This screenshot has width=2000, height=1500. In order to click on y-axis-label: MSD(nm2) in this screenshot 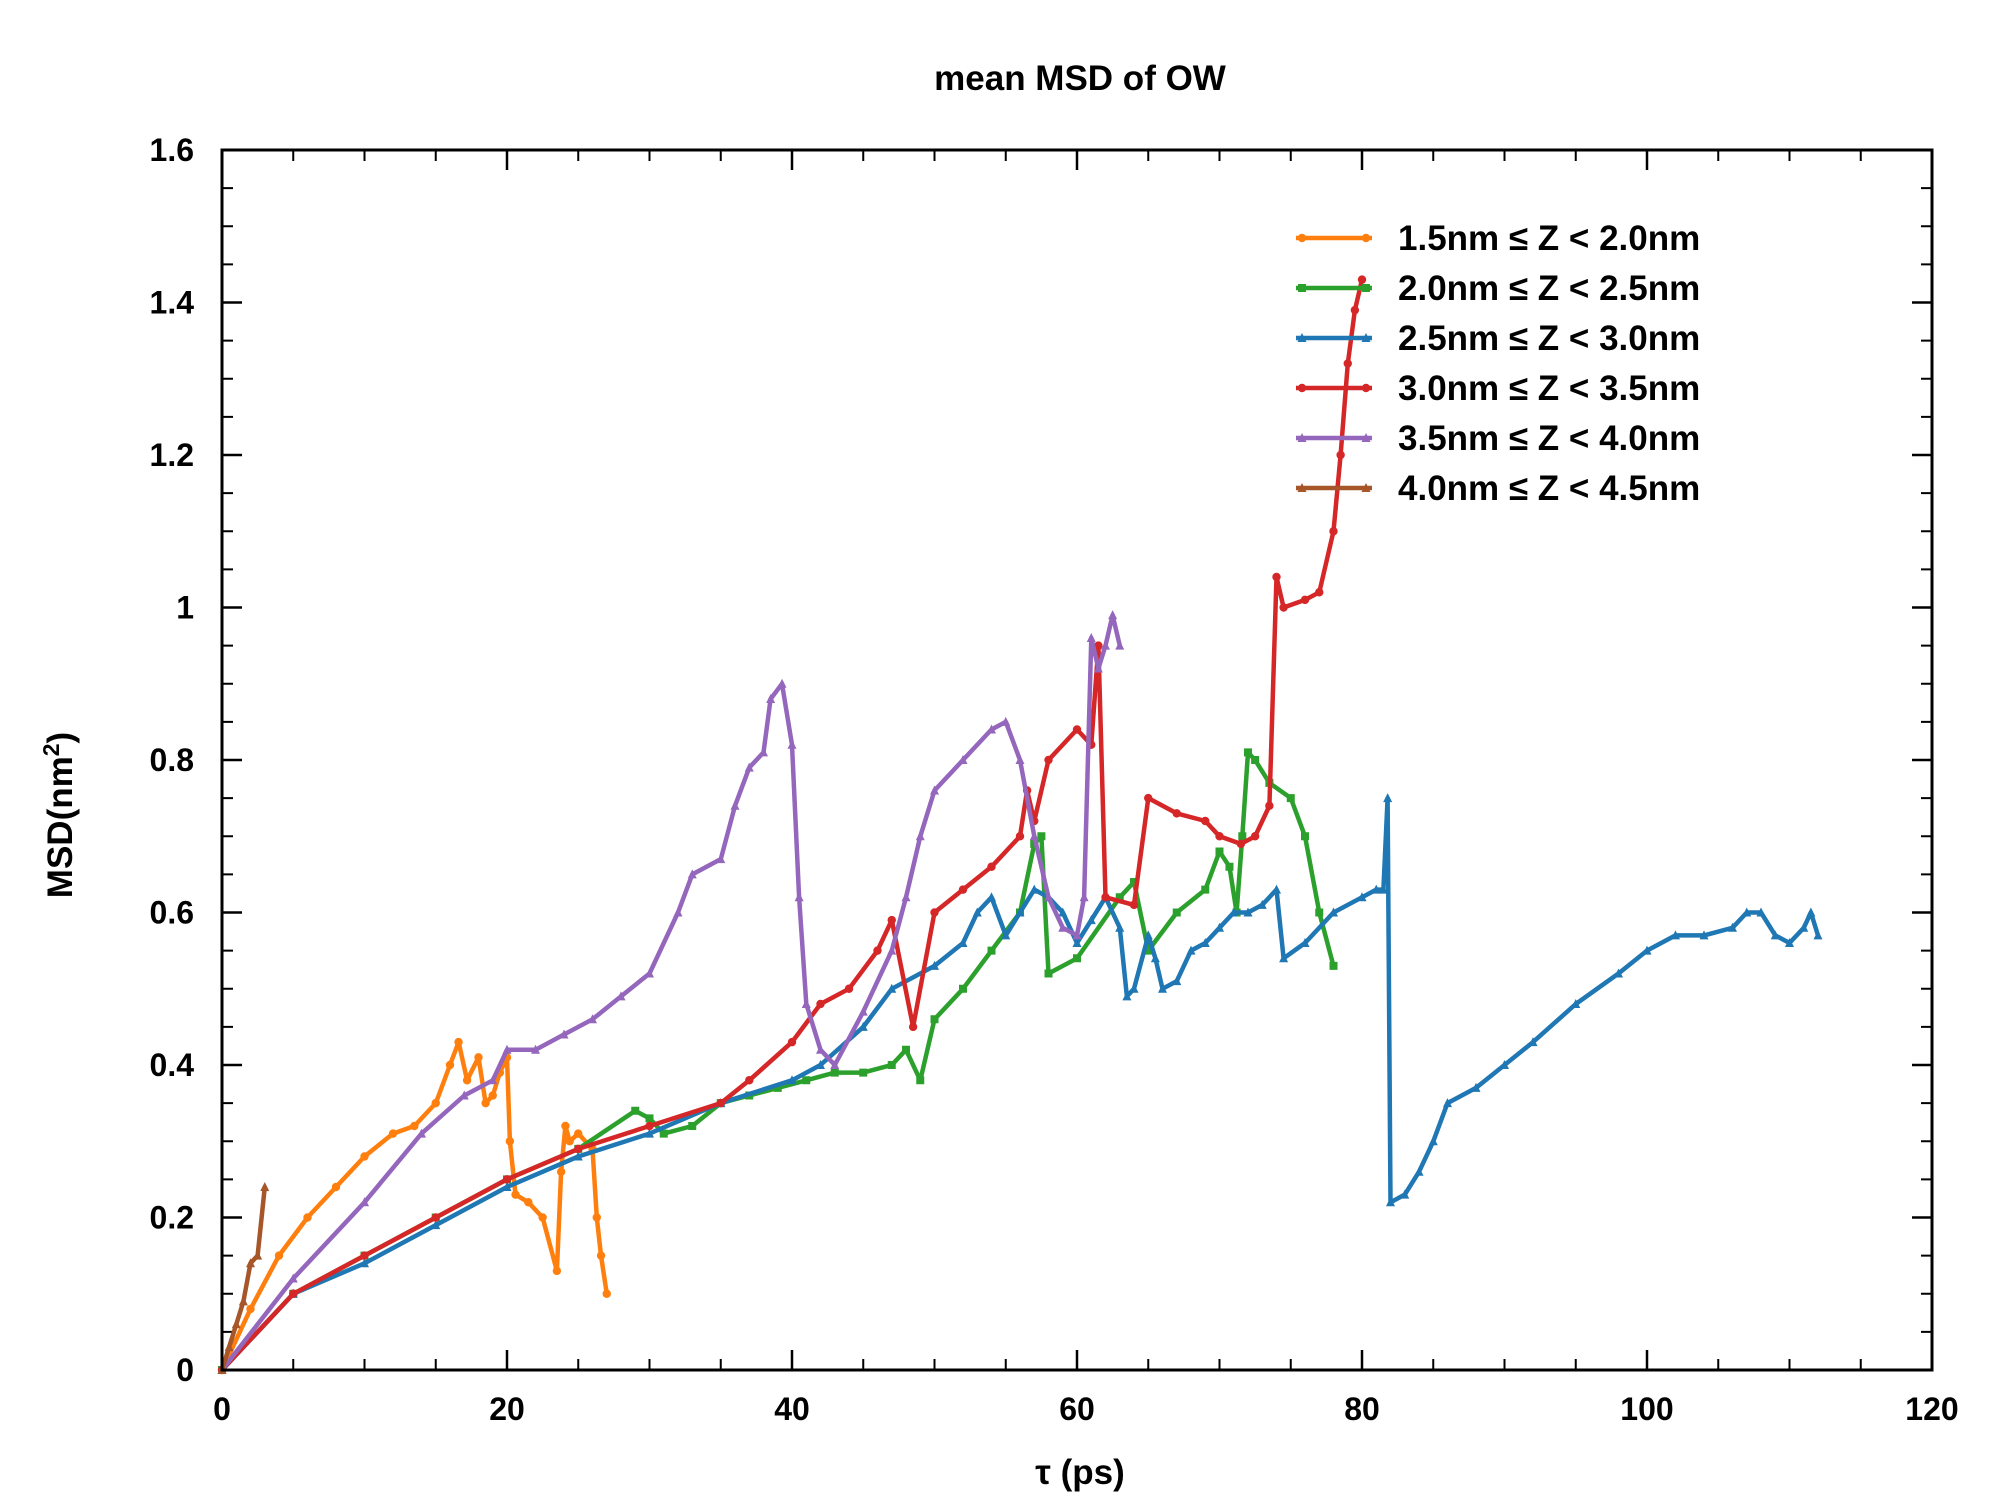, I will do `click(59, 815)`.